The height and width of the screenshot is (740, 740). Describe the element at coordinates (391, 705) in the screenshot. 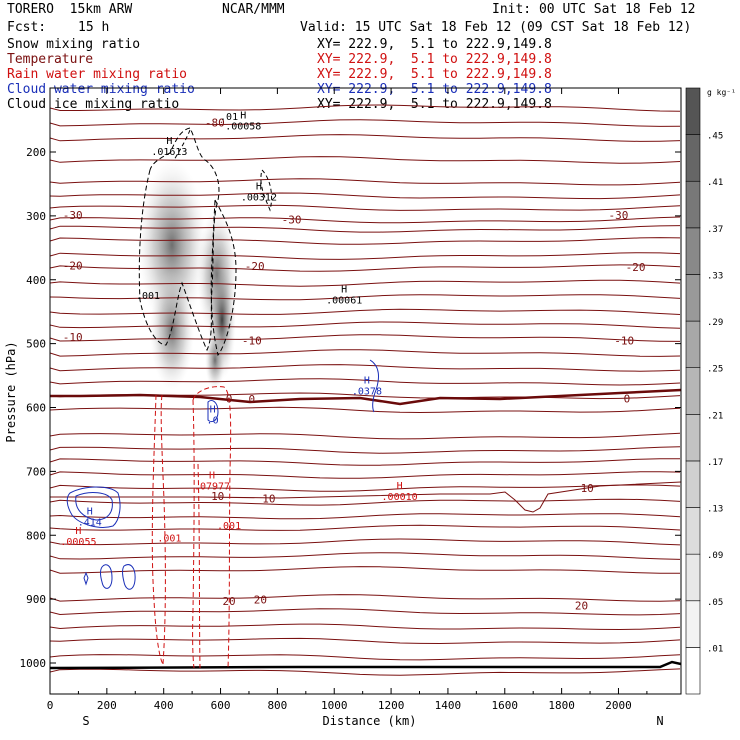

I see `x-tick-label: 1200` at that location.